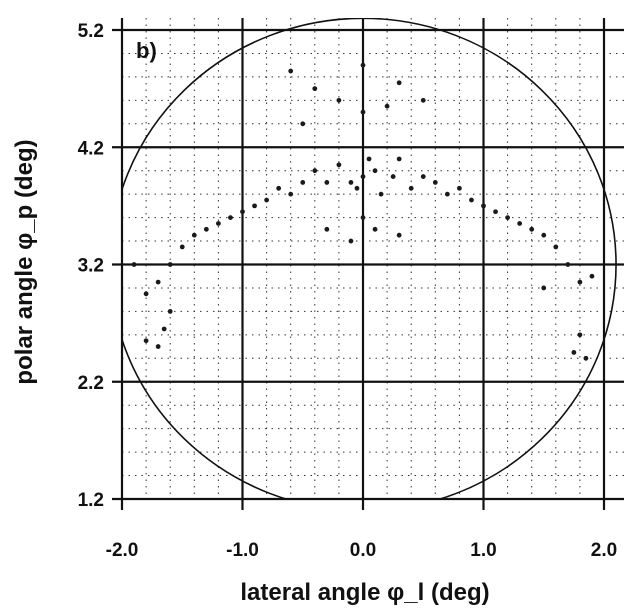  What do you see at coordinates (483, 550) in the screenshot?
I see `x-tick-label: 1.0` at bounding box center [483, 550].